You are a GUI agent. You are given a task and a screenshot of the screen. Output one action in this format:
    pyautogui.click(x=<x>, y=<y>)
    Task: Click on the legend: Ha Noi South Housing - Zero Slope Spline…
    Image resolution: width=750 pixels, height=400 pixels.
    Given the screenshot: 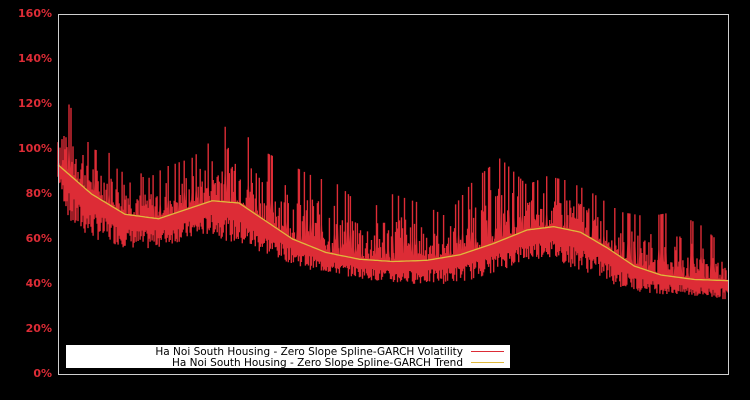 What is the action you would take?
    pyautogui.click(x=288, y=357)
    